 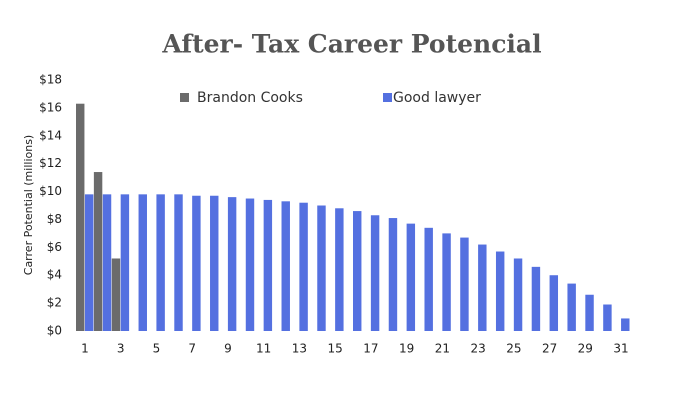 What do you see at coordinates (50, 135) in the screenshot?
I see `y-tick-label: $14` at bounding box center [50, 135].